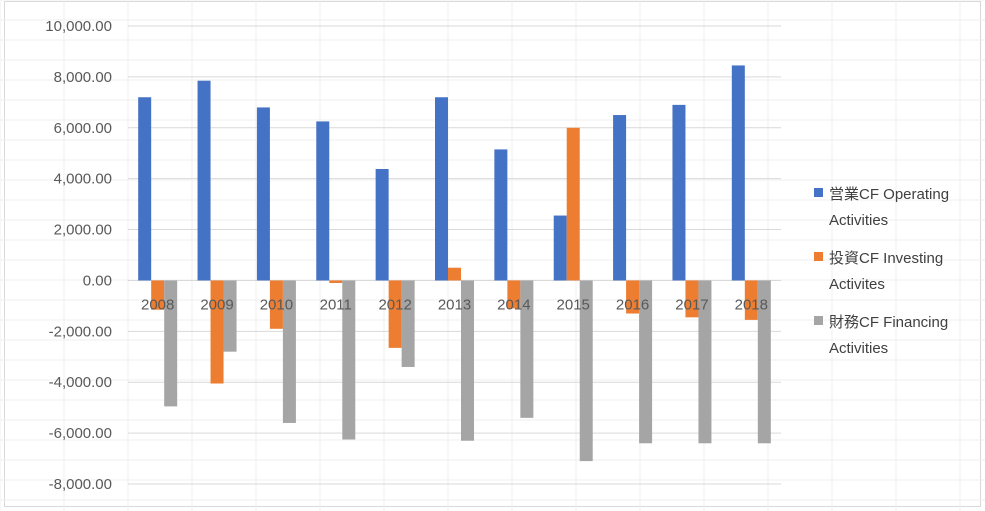 Image resolution: width=985 pixels, height=511 pixels. I want to click on bar-operating-2014, so click(501, 215).